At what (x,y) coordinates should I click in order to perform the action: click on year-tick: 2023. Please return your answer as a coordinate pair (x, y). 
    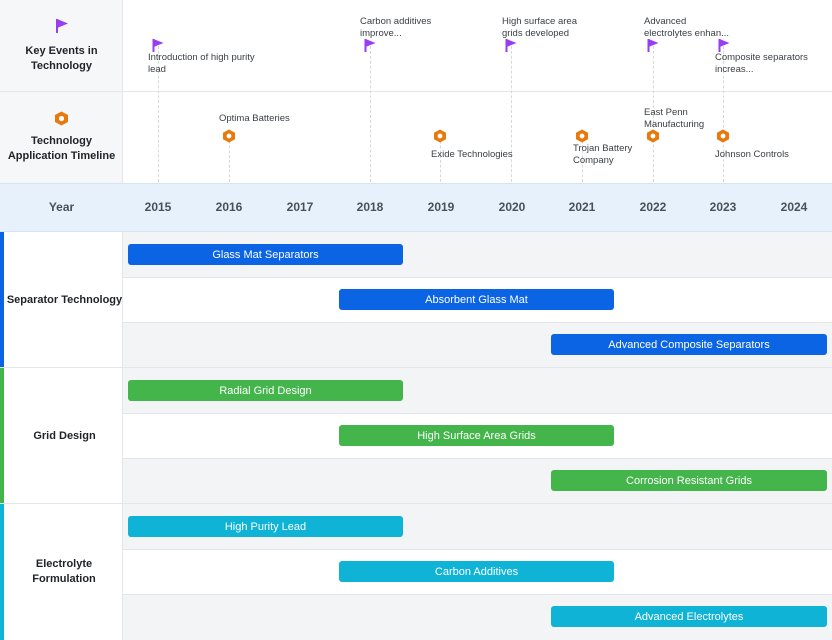
    Looking at the image, I should click on (723, 207).